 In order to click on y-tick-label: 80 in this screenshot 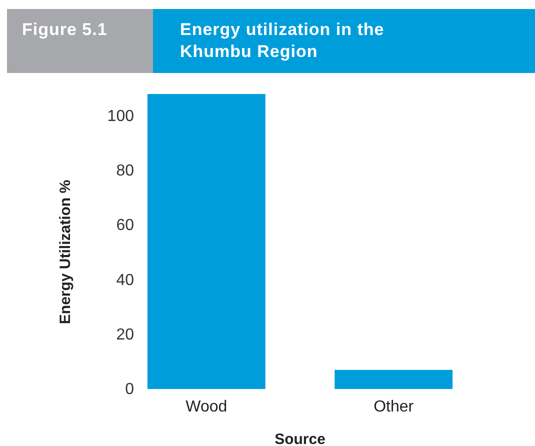, I will do `click(125, 171)`.